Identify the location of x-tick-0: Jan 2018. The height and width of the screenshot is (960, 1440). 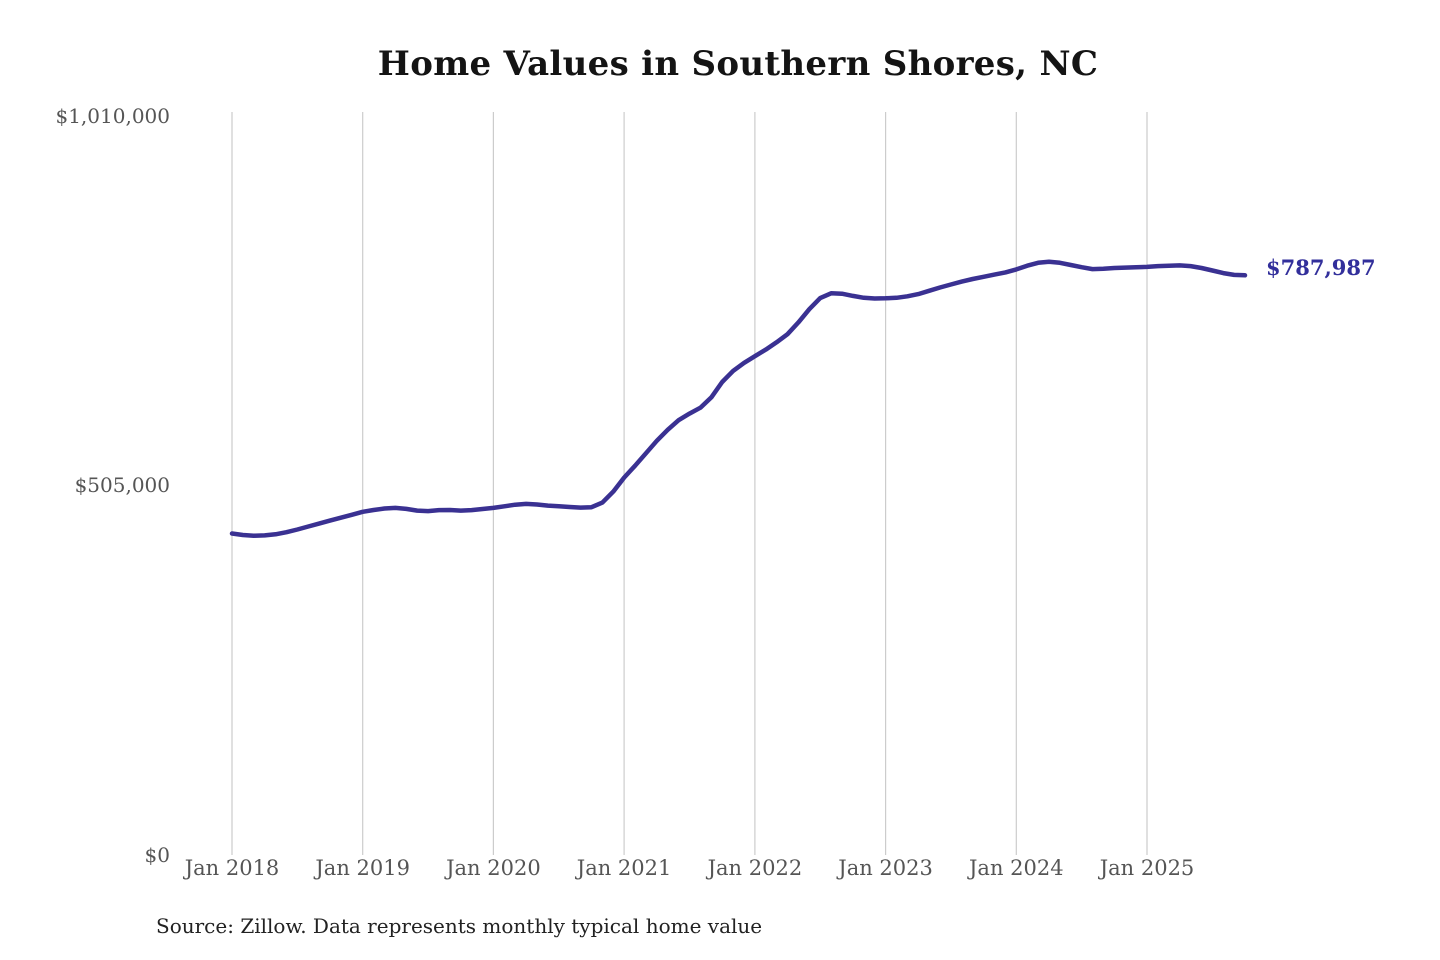
(232, 868).